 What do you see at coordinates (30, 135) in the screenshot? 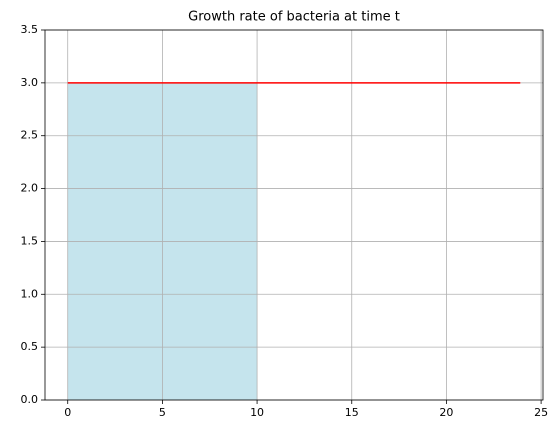
I see `y-tick-label: 2.5` at bounding box center [30, 135].